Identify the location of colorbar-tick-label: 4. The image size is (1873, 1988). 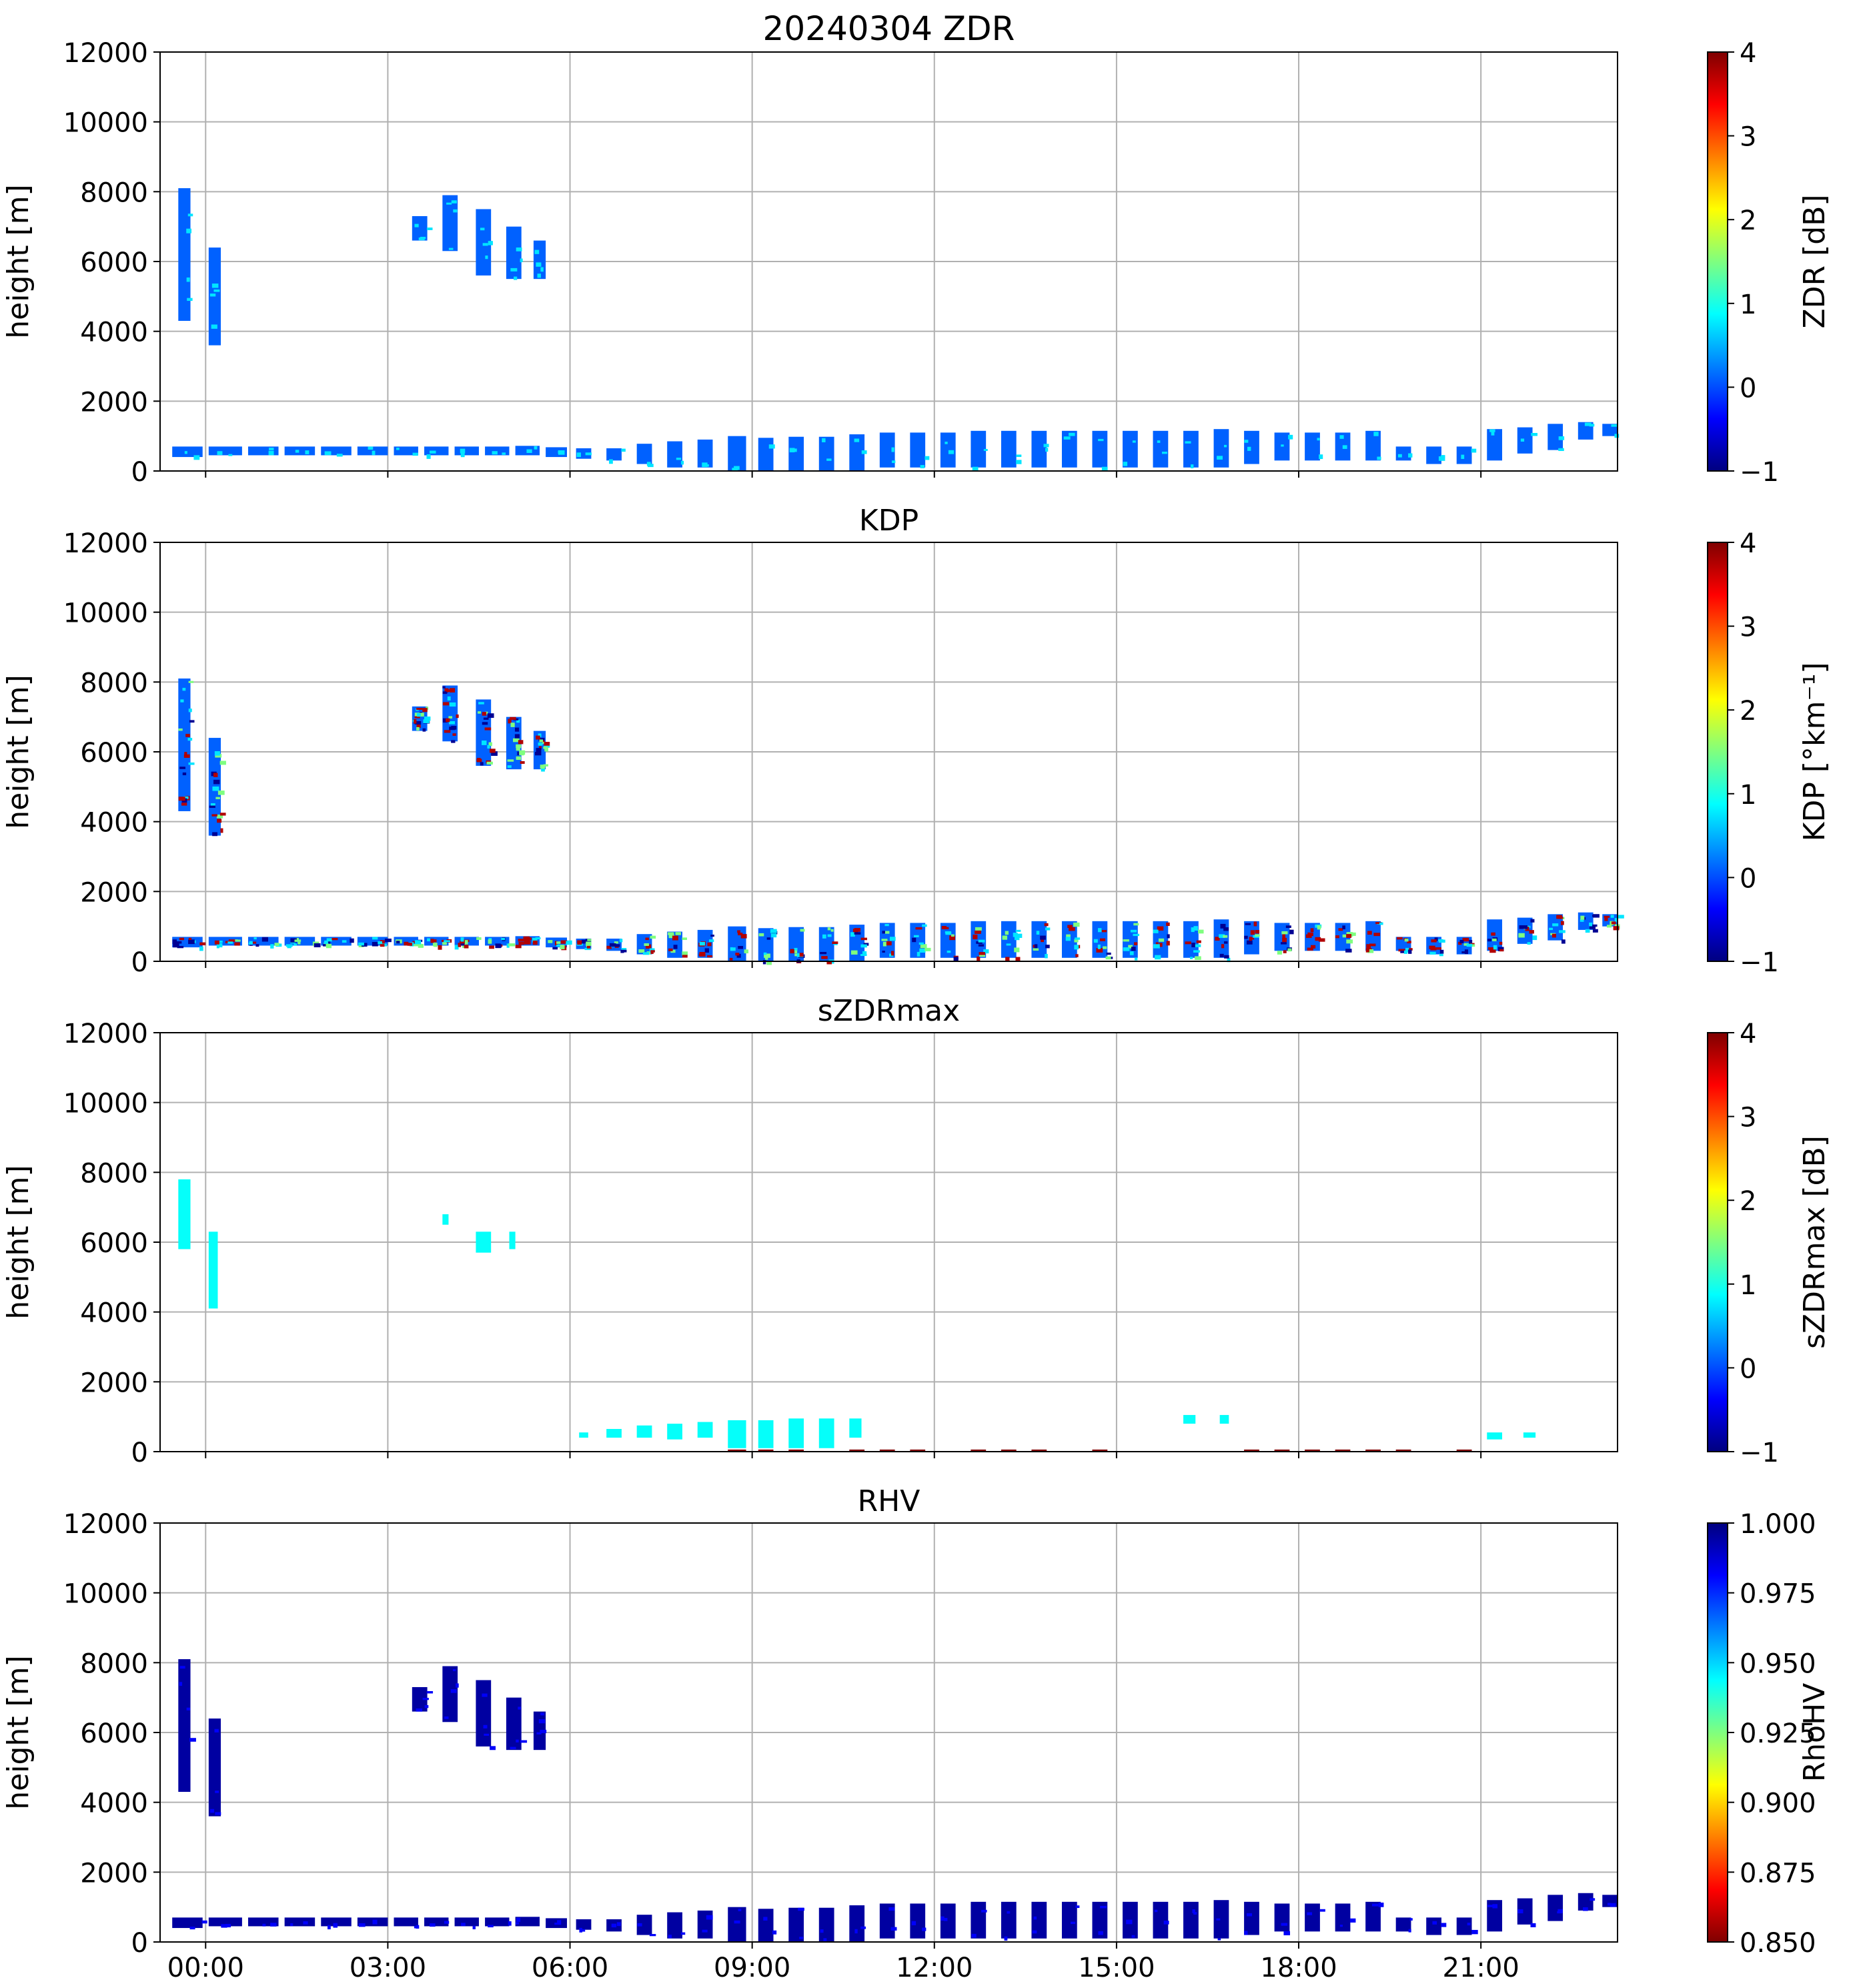
(1748, 1034).